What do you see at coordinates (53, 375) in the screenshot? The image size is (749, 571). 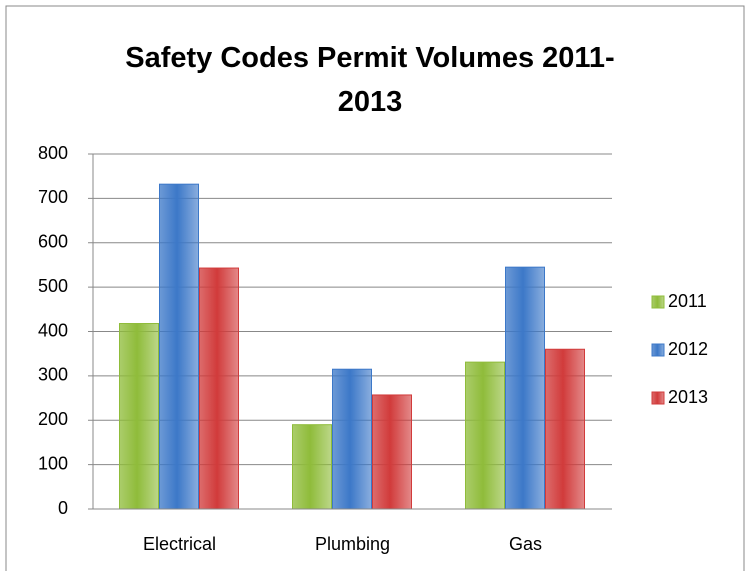 I see `y-tick-label: 300` at bounding box center [53, 375].